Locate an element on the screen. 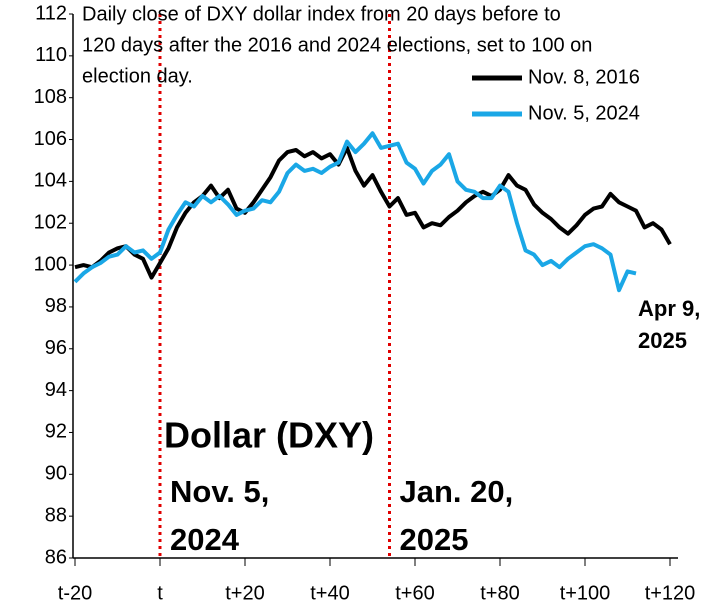 The image size is (717, 607). chart-title: election day. is located at coordinates (137, 76).